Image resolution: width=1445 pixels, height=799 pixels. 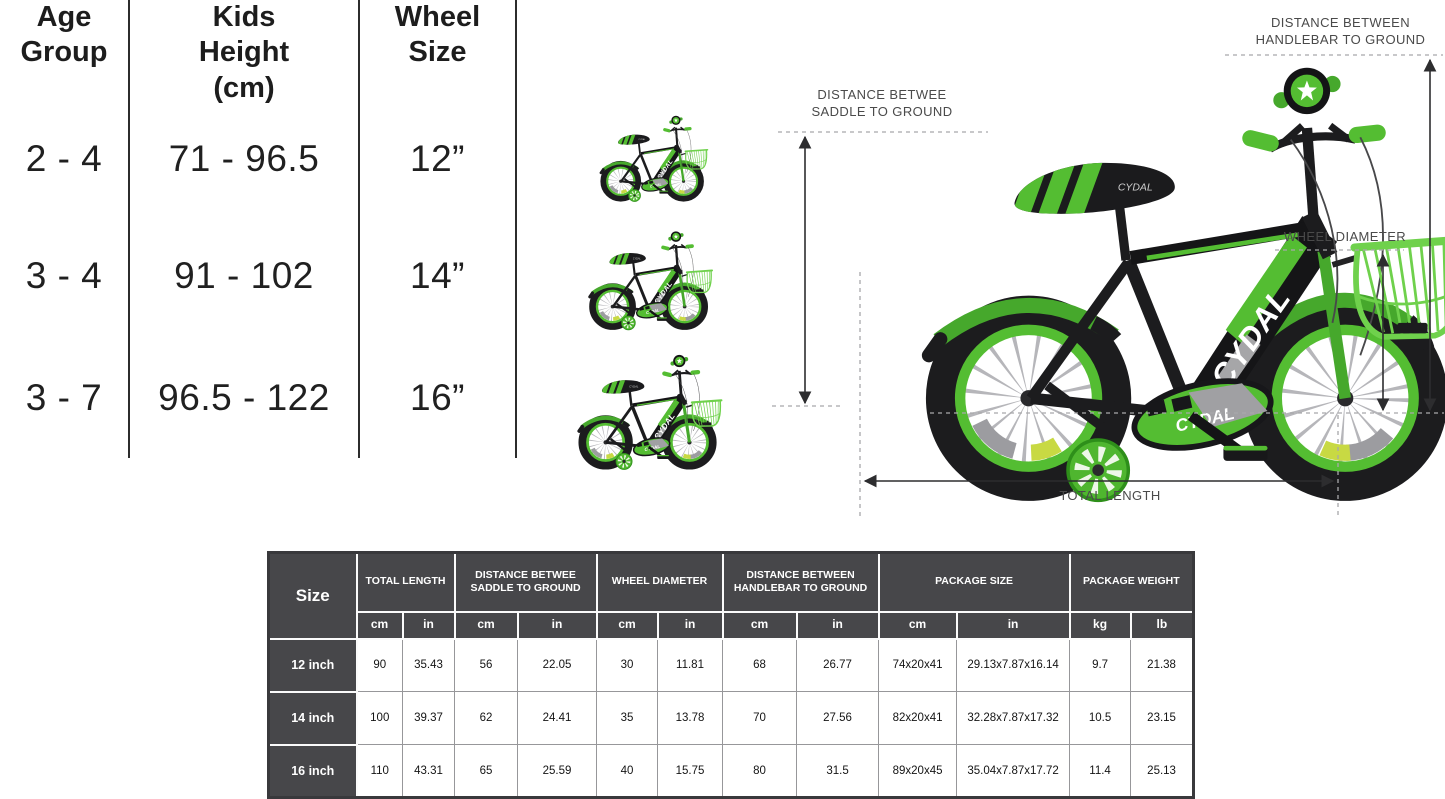 I want to click on wheel-diameter-label: WHEEL DIAMETER, so click(x=1345, y=236).